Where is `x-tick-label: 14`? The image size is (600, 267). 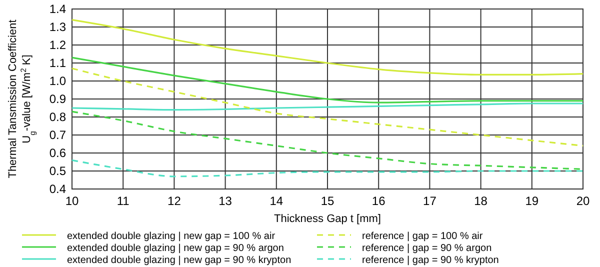
x-tick-label: 14 is located at coordinates (277, 201).